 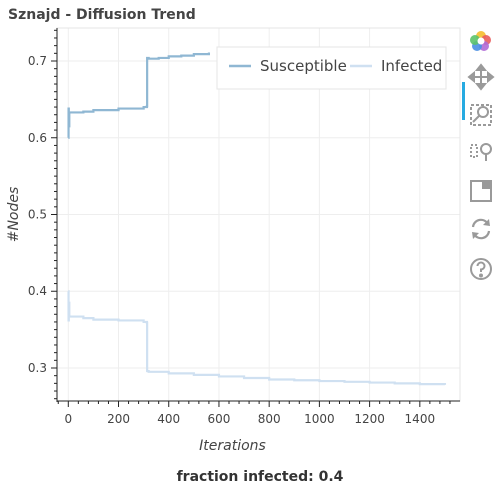 What do you see at coordinates (481, 77) in the screenshot?
I see `pan-icon` at bounding box center [481, 77].